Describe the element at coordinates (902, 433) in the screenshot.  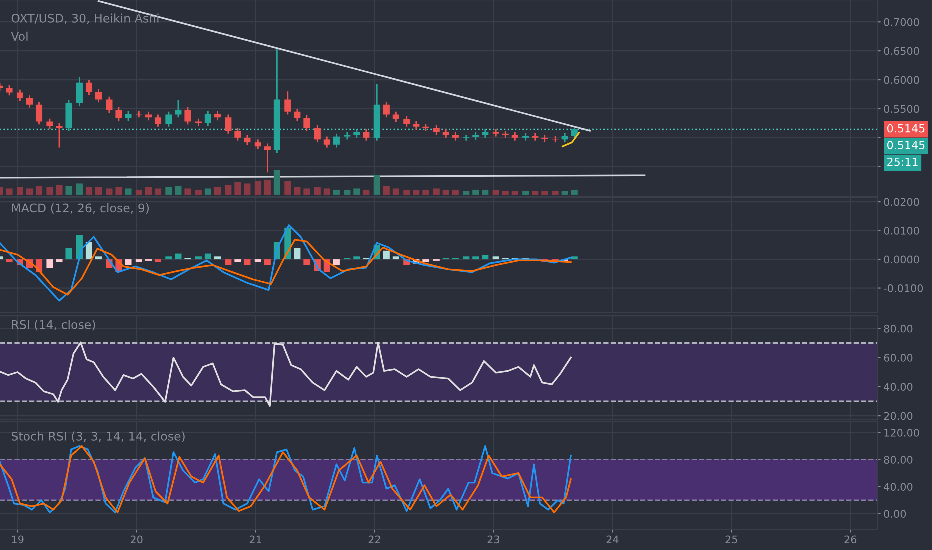
I see `y-tick-label: 120.00` at that location.